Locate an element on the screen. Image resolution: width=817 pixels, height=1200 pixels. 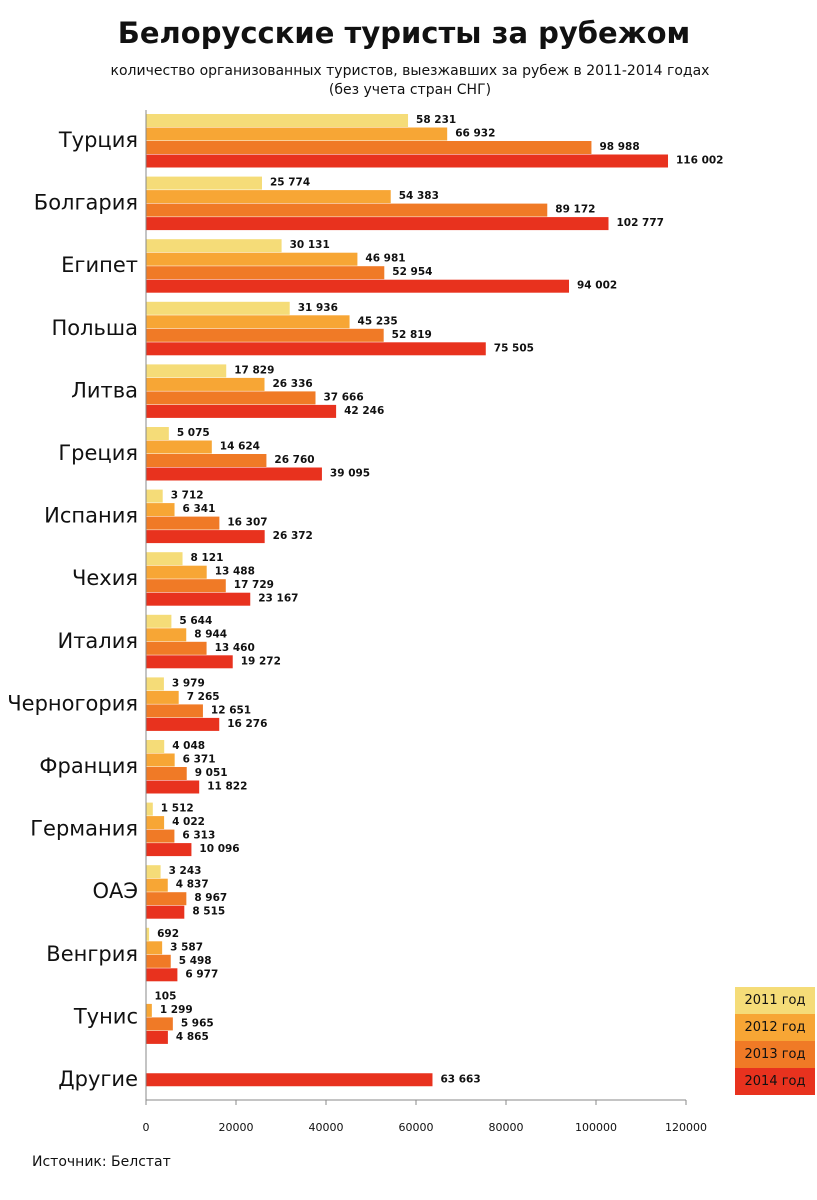
legend-label: 2011 год is located at coordinates (775, 1000).